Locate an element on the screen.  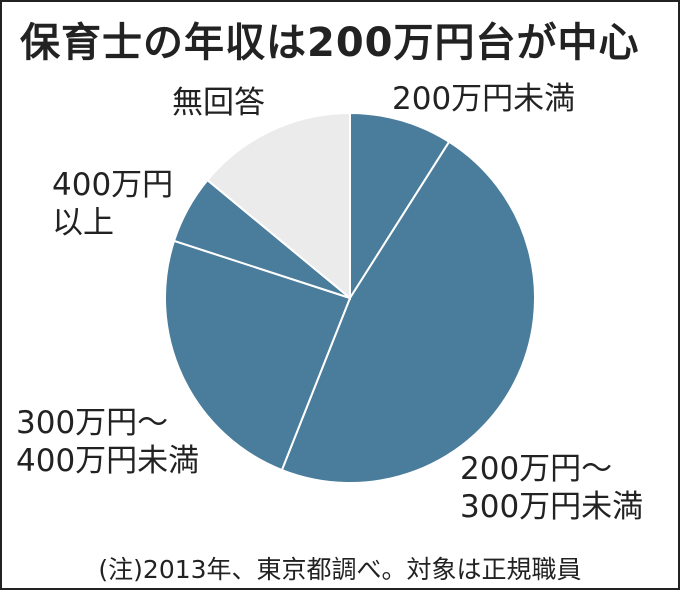
label-over-400: 400万円 以上 is located at coordinates (113, 204).